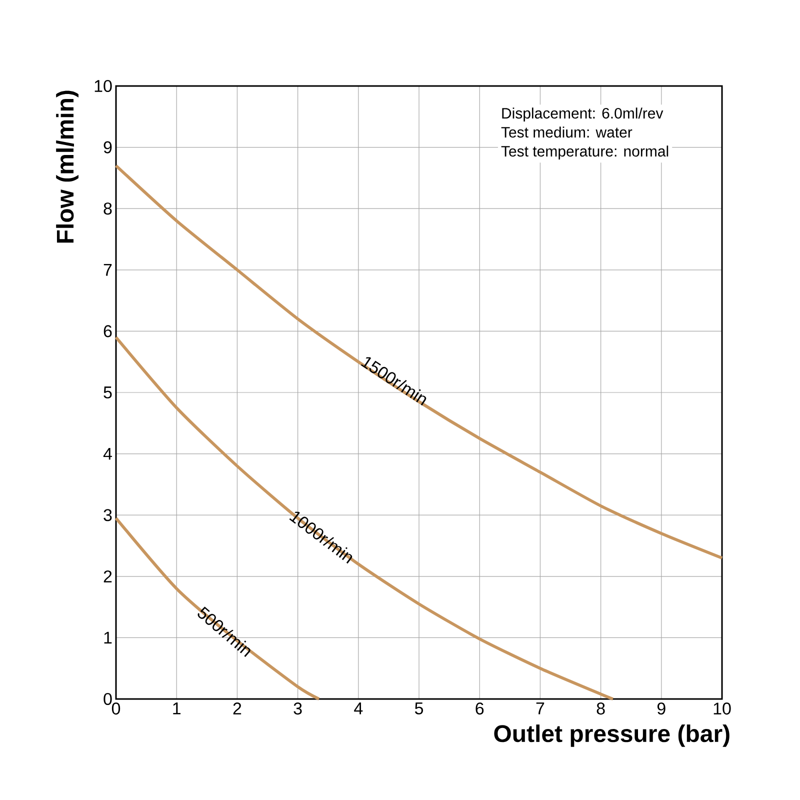  What do you see at coordinates (108, 699) in the screenshot?
I see `y-tick-label: 0` at bounding box center [108, 699].